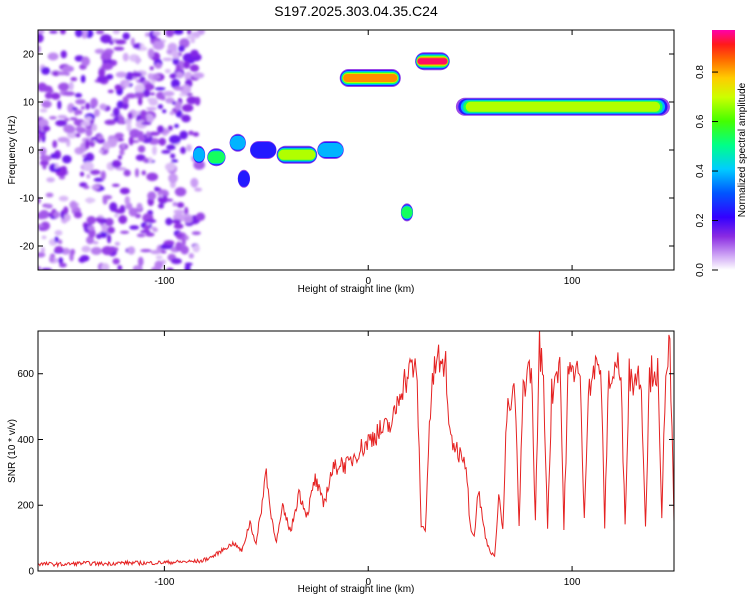 The image size is (750, 605). Describe the element at coordinates (572, 582) in the screenshot. I see `snr-x-tick-label: 100` at that location.